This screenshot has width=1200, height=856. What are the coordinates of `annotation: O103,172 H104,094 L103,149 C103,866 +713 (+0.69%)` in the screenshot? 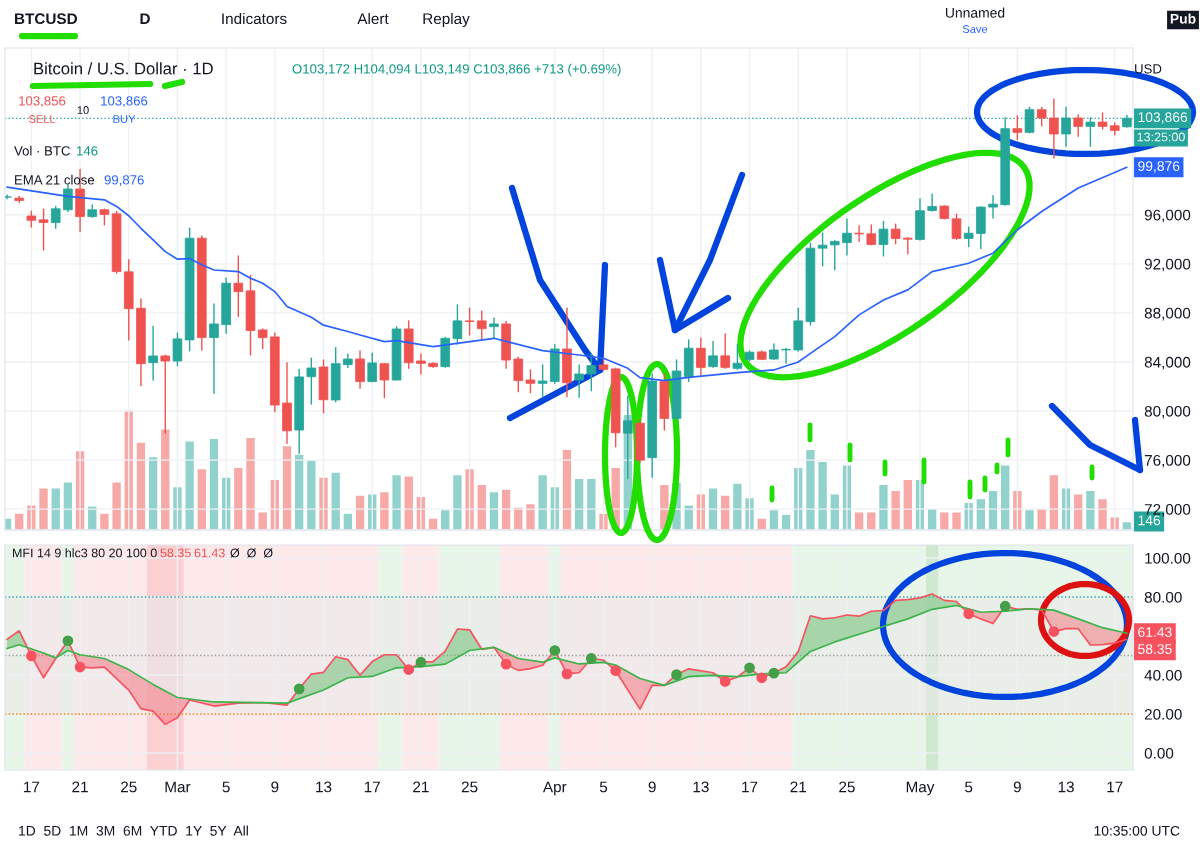 It's located at (456, 70).